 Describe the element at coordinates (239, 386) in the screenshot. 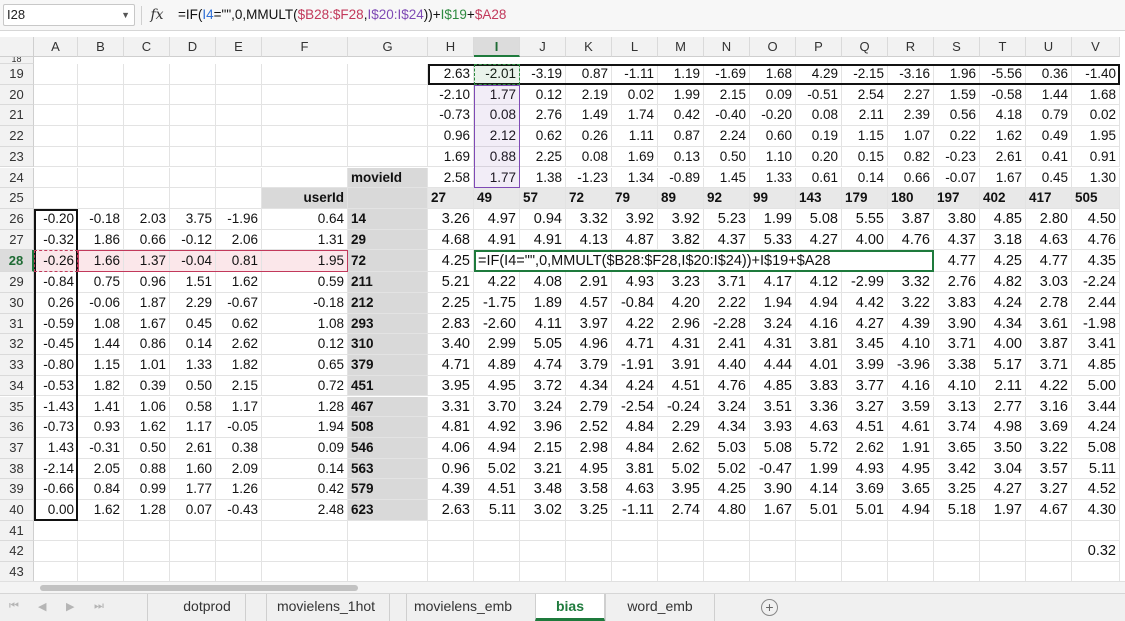

I see `cell-e34: 2.15` at that location.